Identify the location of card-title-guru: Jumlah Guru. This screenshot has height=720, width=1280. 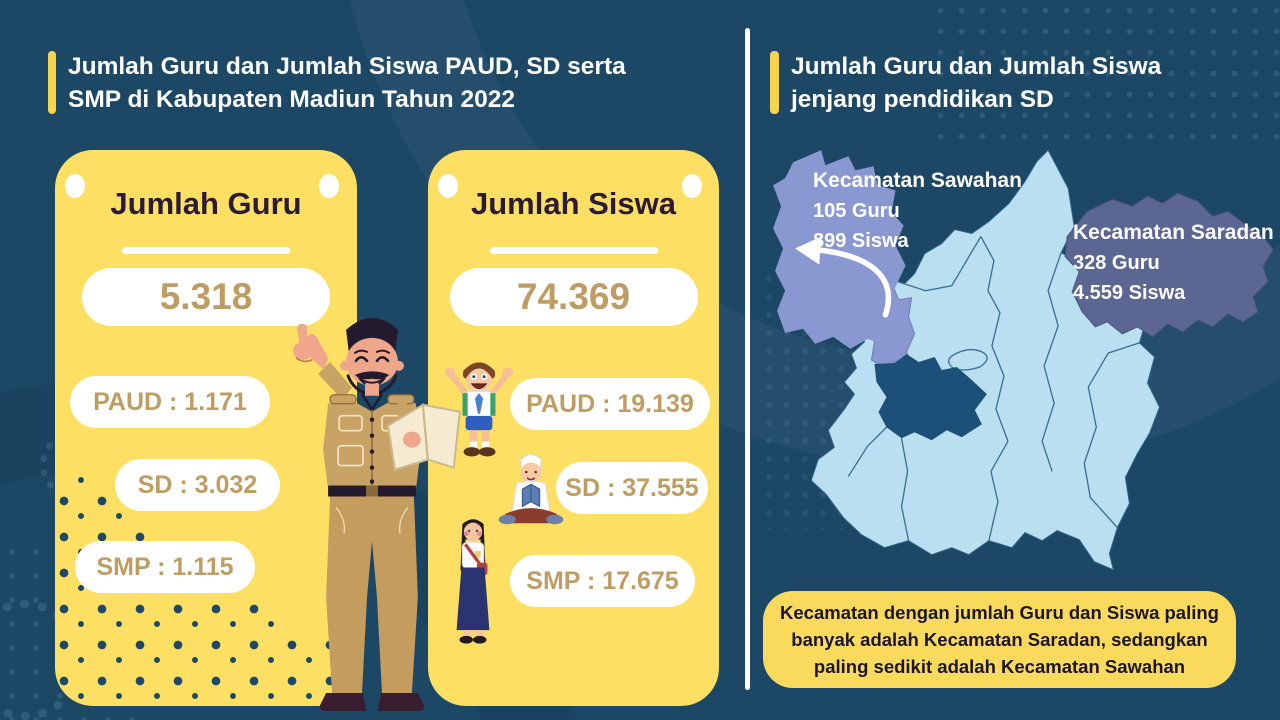
(206, 203).